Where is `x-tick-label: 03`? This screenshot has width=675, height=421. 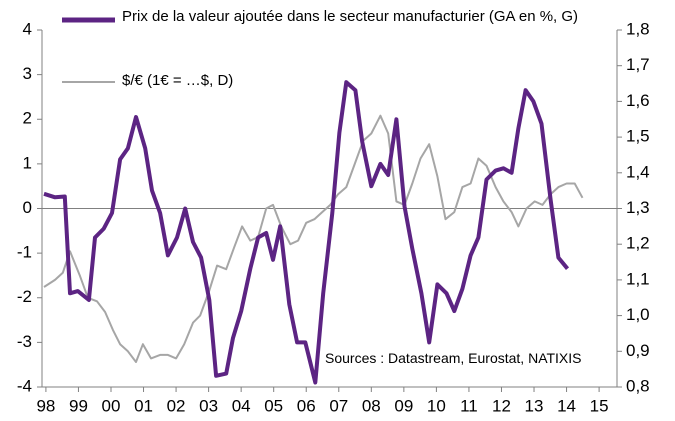 x-tick-label: 03 is located at coordinates (208, 405).